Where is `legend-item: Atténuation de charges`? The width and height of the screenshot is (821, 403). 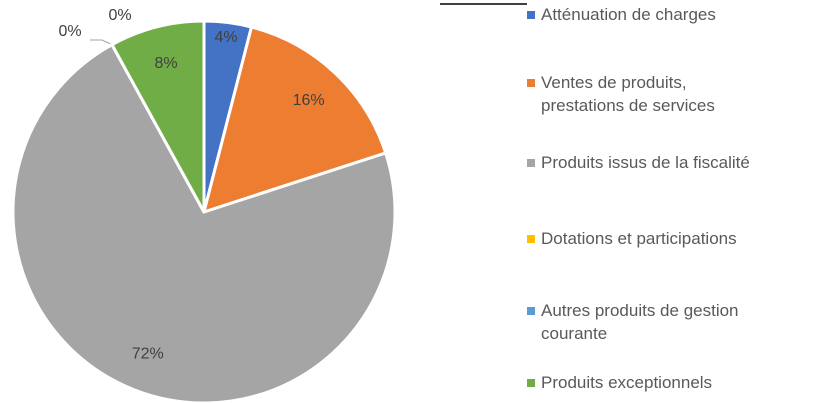
legend-item: Atténuation de charges is located at coordinates (621, 14).